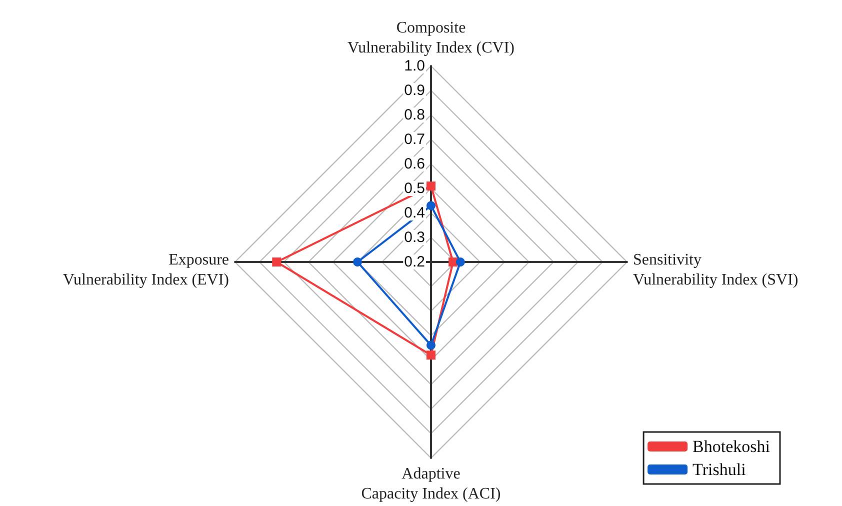  I want to click on y-tick-label: 0.5, so click(414, 188).